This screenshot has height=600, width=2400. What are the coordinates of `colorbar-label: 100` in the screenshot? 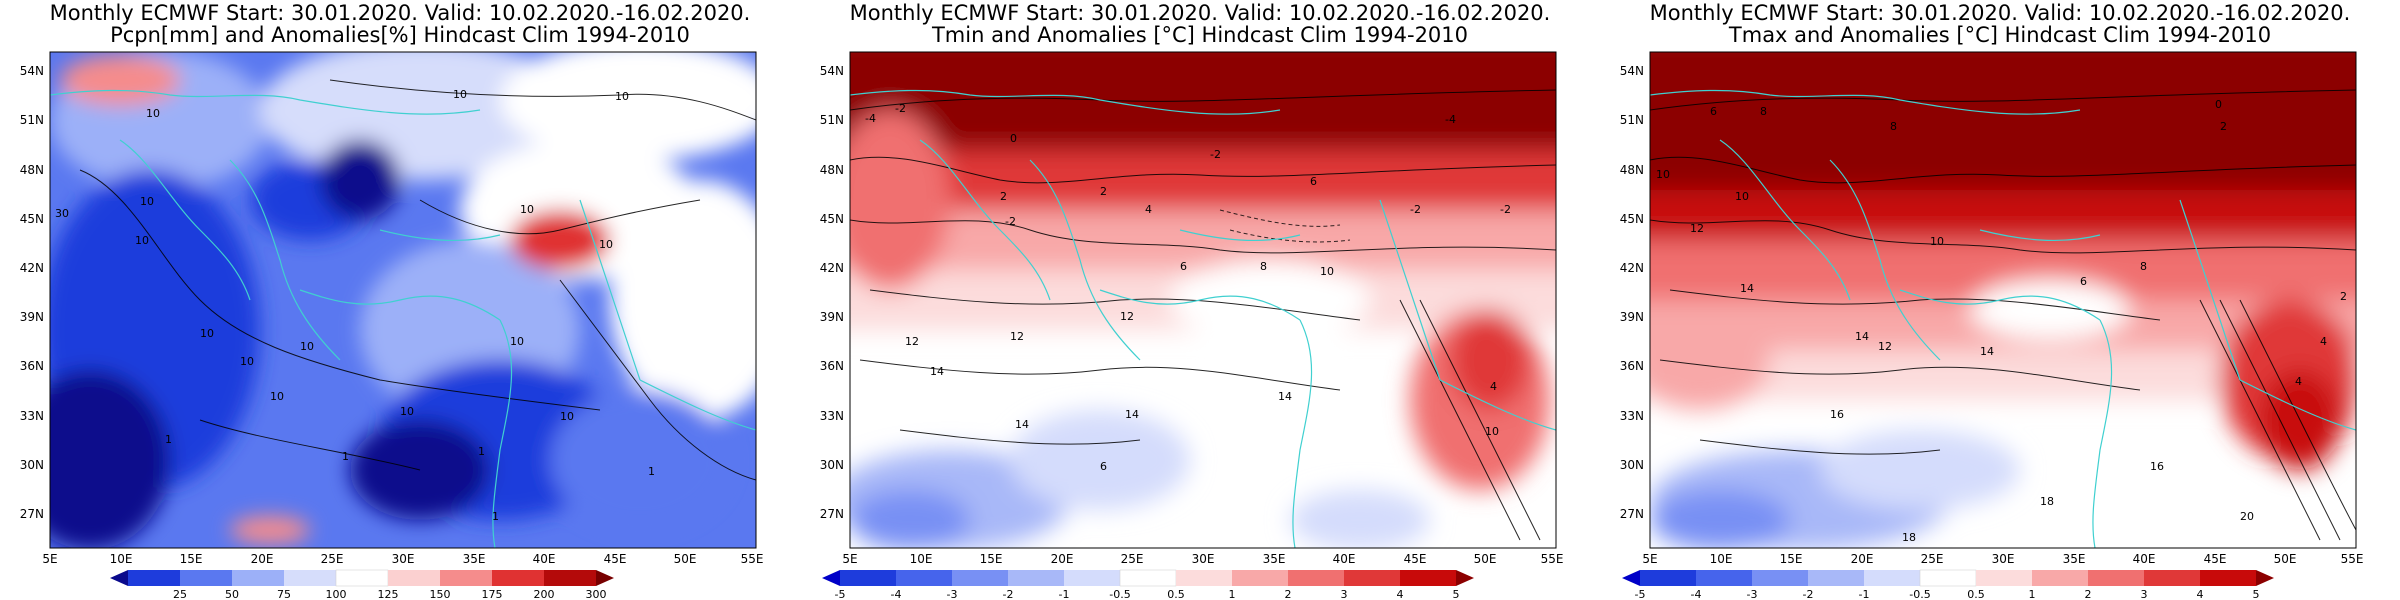 It's located at (336, 594).